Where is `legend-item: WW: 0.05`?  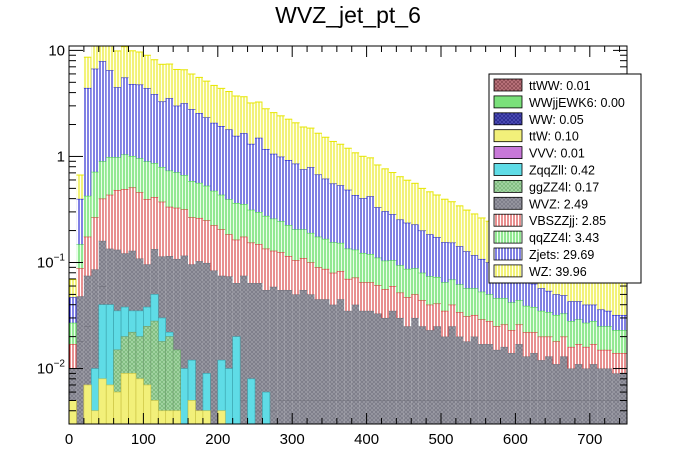 legend-item: WW: 0.05 is located at coordinates (538, 119).